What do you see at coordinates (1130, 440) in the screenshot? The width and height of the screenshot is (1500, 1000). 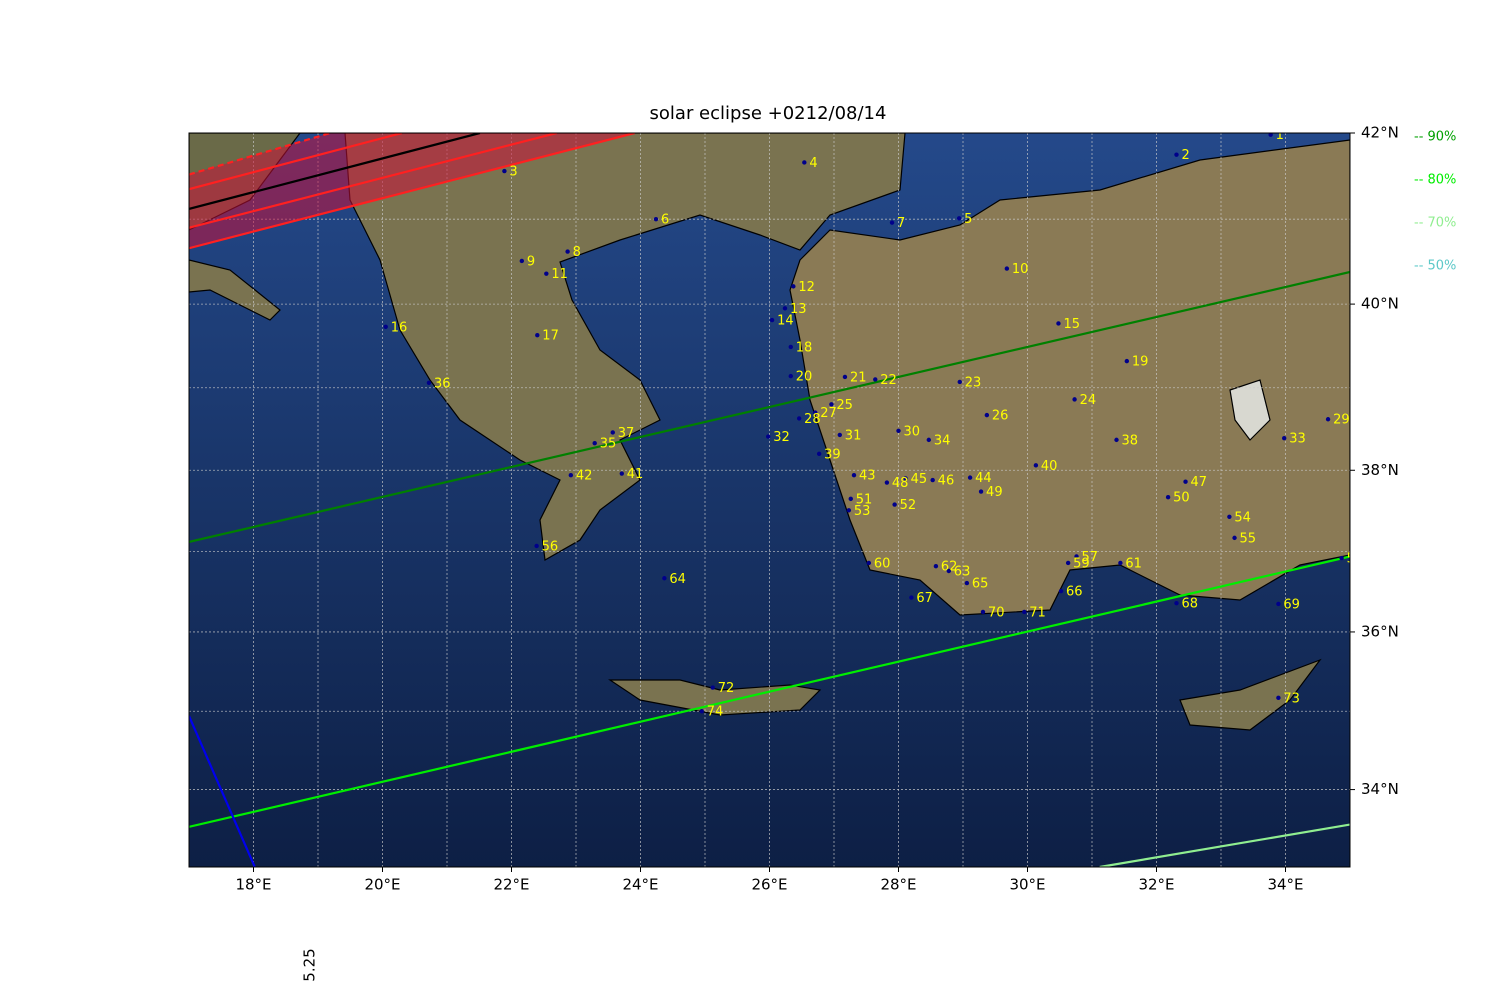 I see `city-label: 38` at bounding box center [1130, 440].